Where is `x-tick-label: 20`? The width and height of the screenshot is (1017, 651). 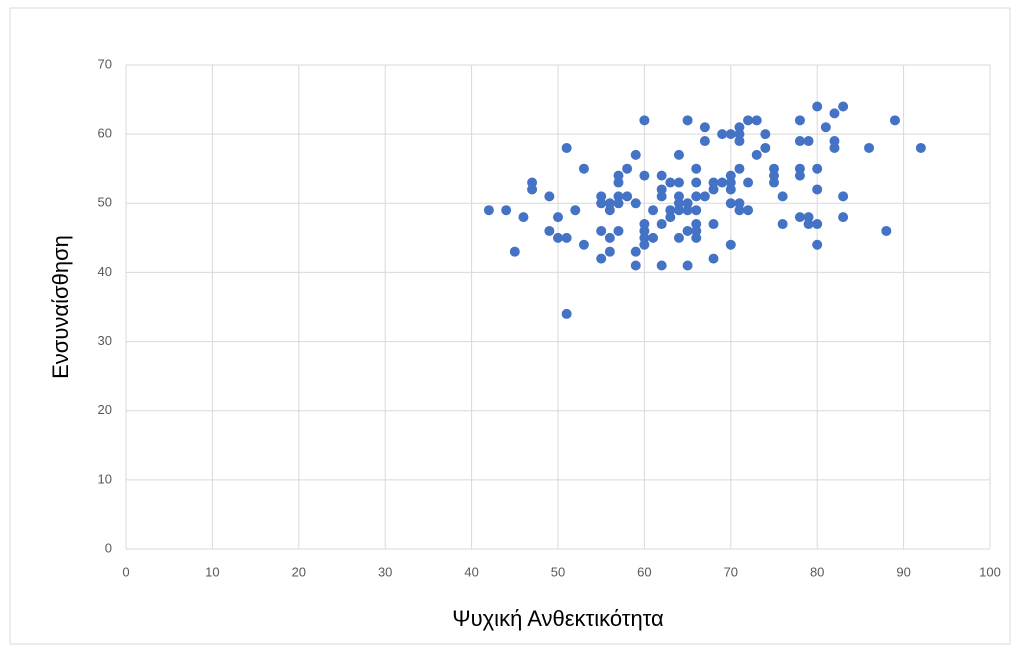
x-tick-label: 20 is located at coordinates (299, 571).